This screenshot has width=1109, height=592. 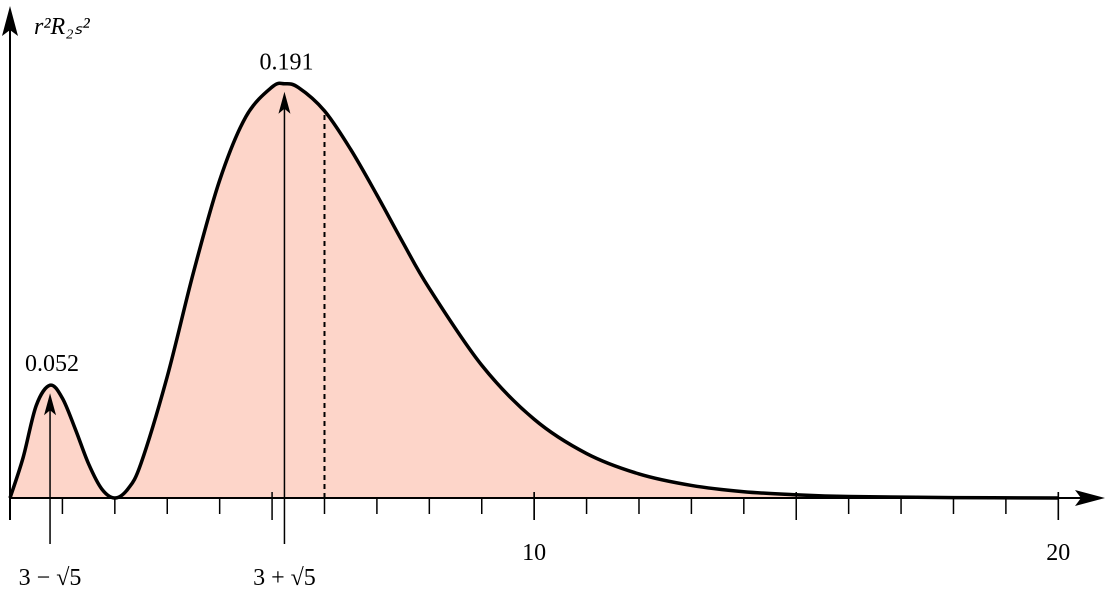 I want to click on annotation-value: 0.052, so click(x=52, y=364).